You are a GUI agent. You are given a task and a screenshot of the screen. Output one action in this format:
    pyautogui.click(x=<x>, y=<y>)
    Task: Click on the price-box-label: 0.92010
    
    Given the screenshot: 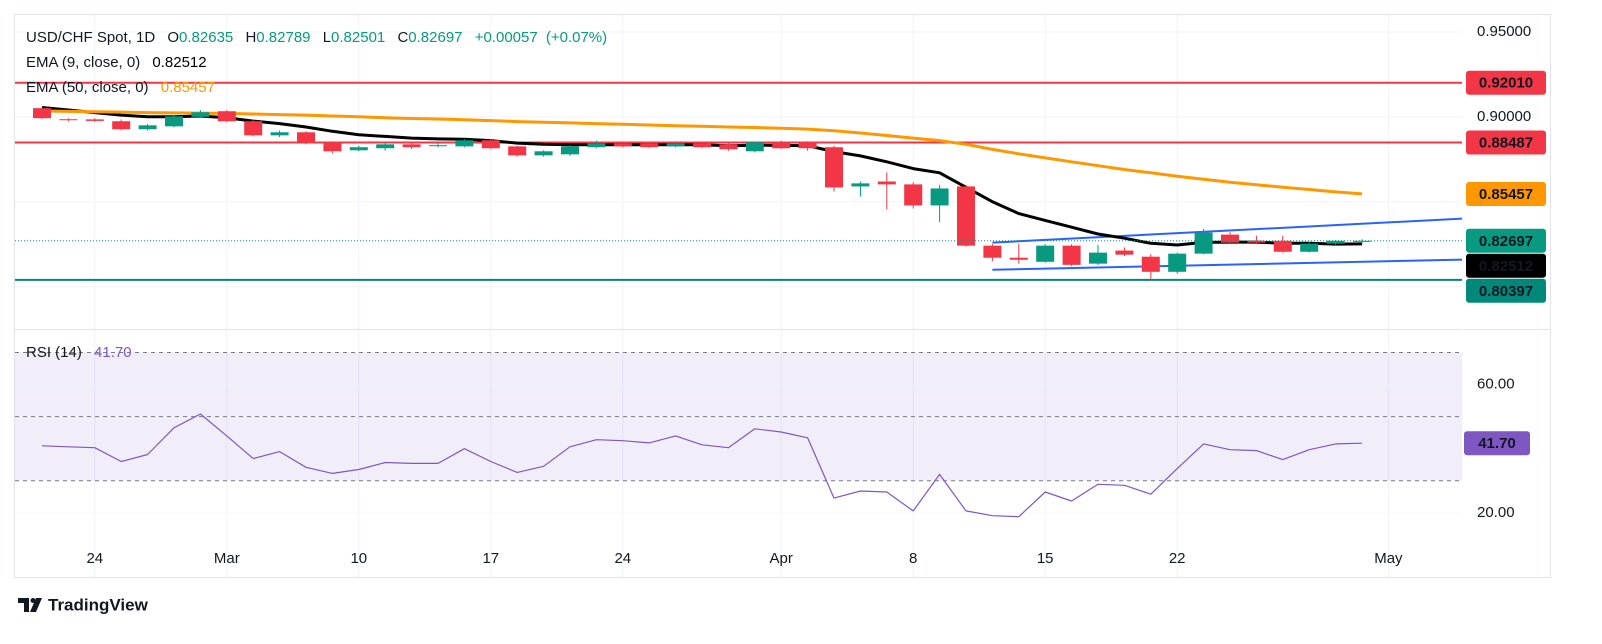 What is the action you would take?
    pyautogui.click(x=1506, y=83)
    